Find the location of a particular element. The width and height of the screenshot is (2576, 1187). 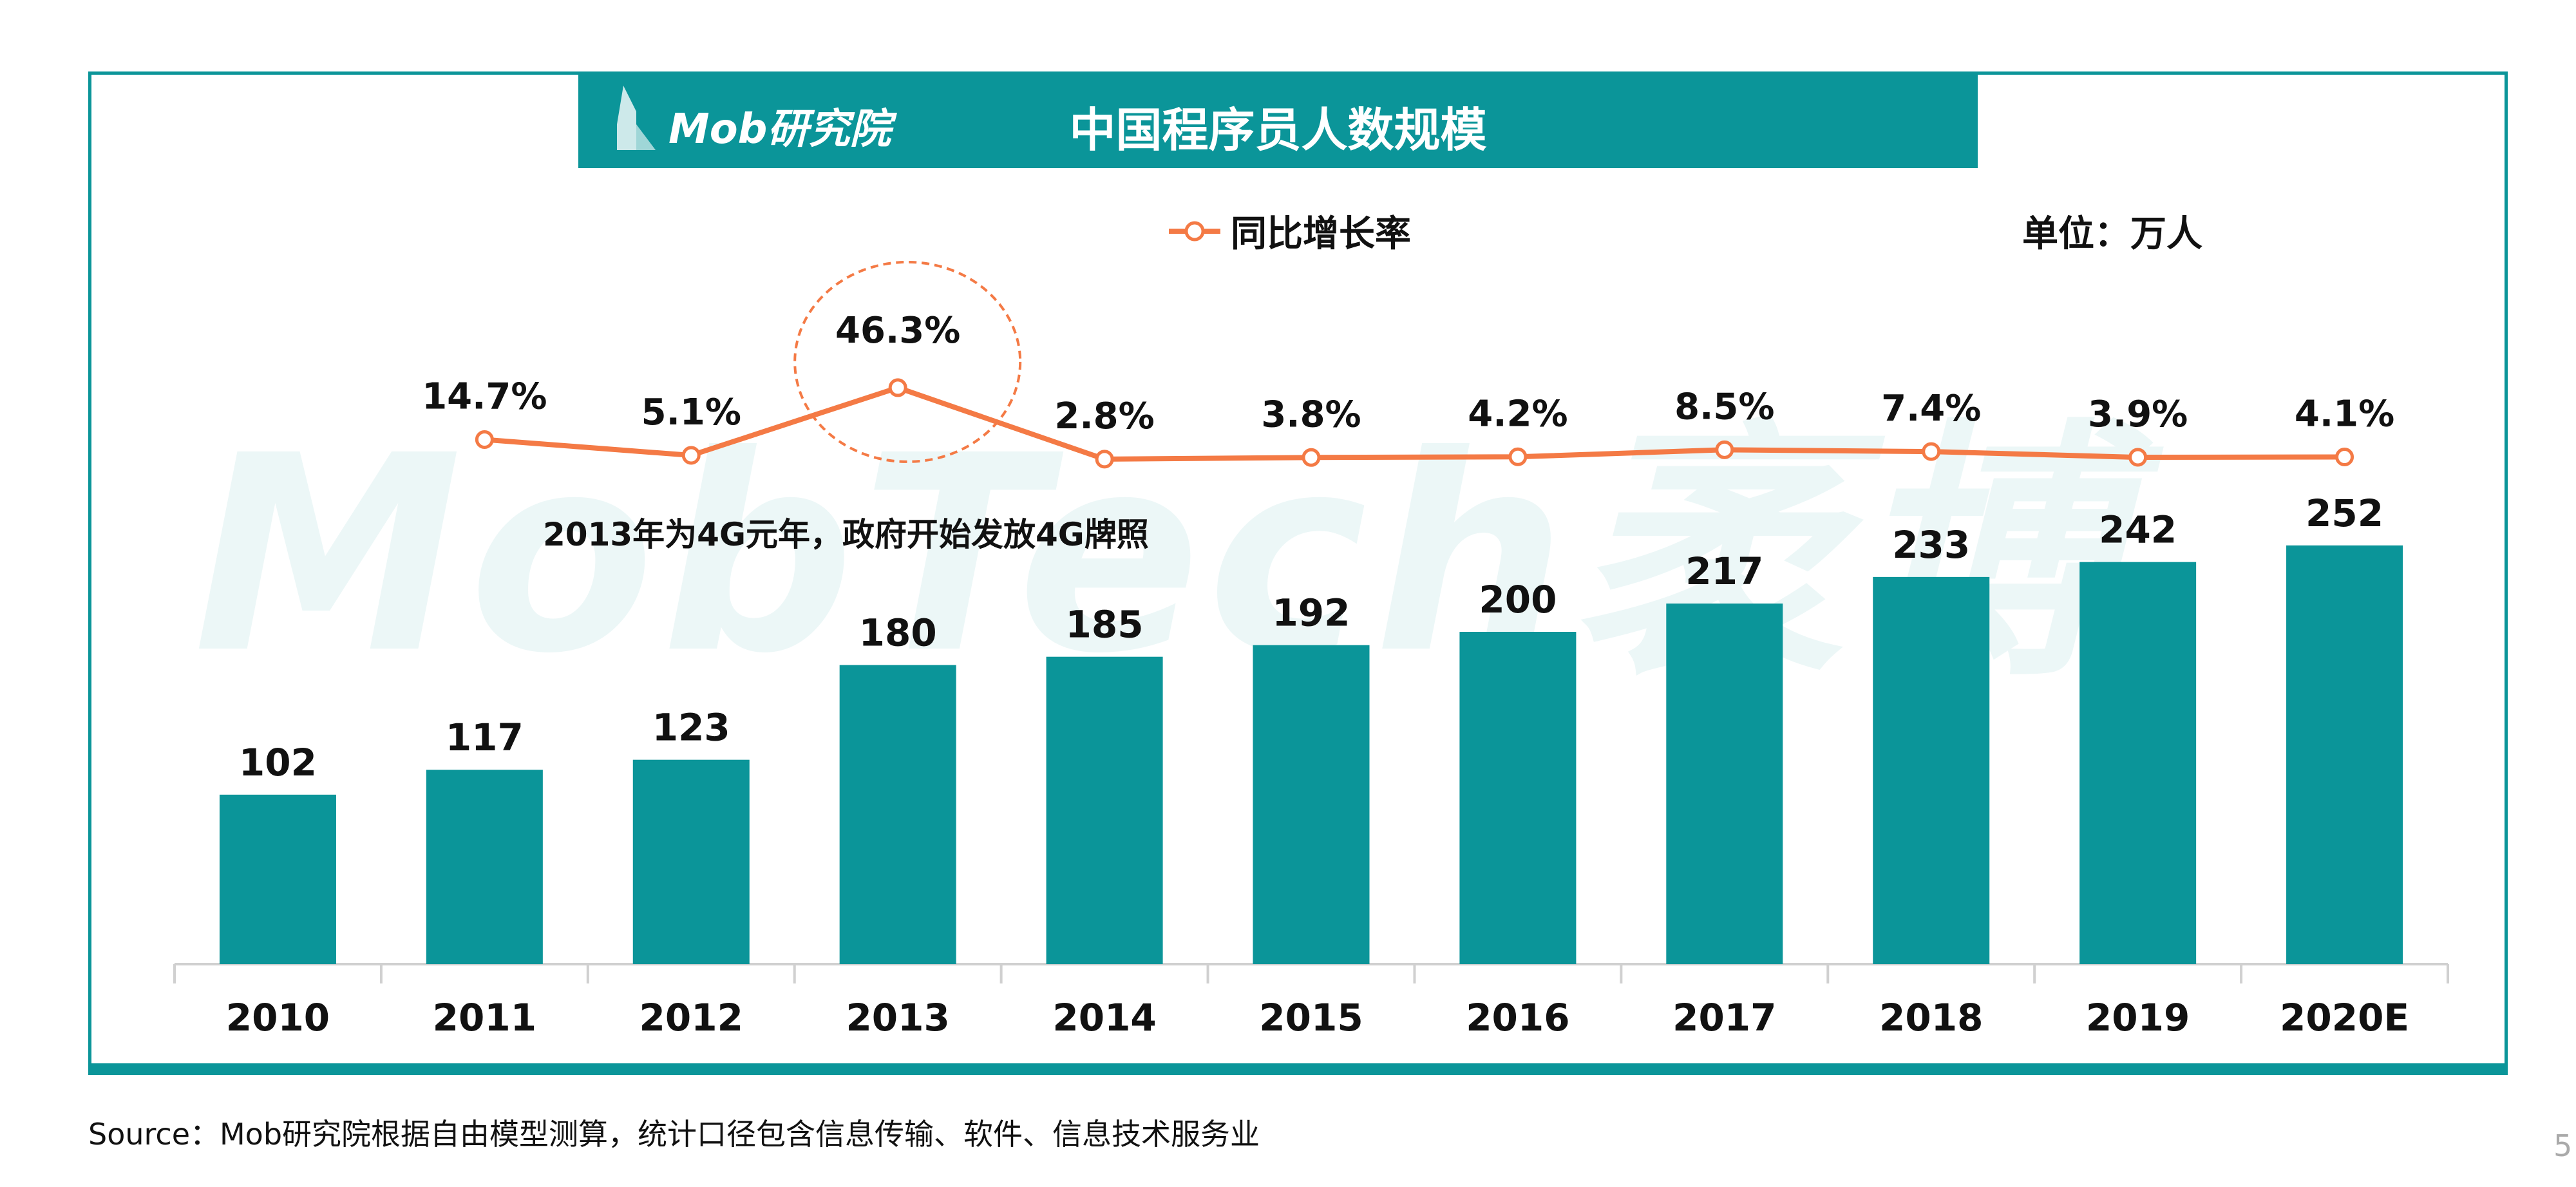

logo: Mob研究院 is located at coordinates (754, 118).